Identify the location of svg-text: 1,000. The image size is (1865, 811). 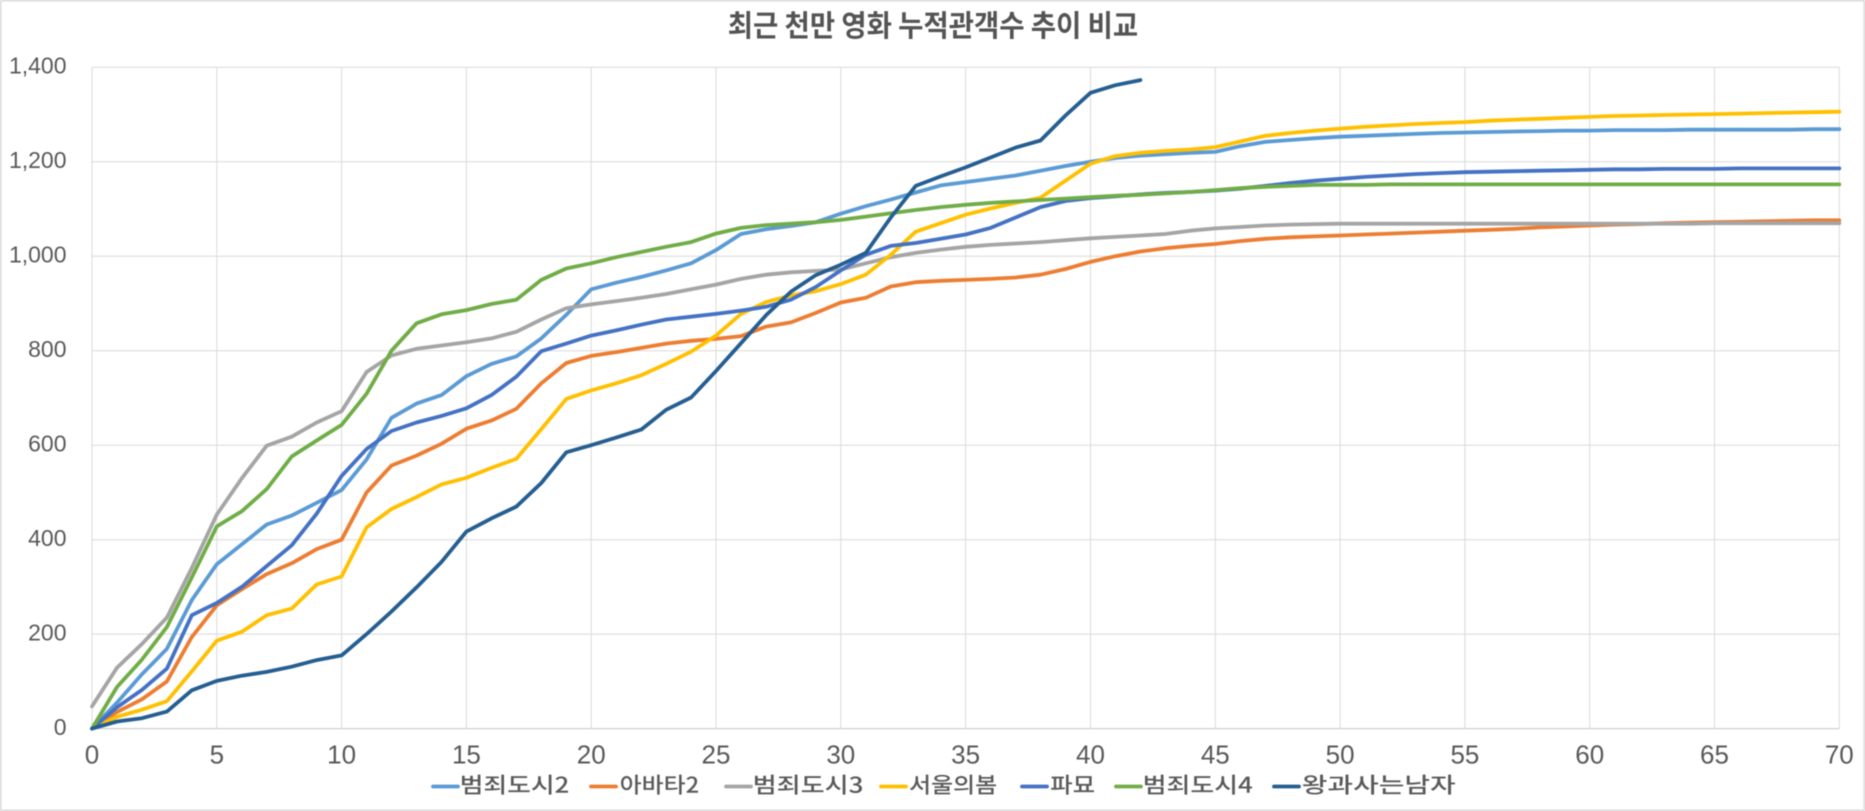
(38, 255).